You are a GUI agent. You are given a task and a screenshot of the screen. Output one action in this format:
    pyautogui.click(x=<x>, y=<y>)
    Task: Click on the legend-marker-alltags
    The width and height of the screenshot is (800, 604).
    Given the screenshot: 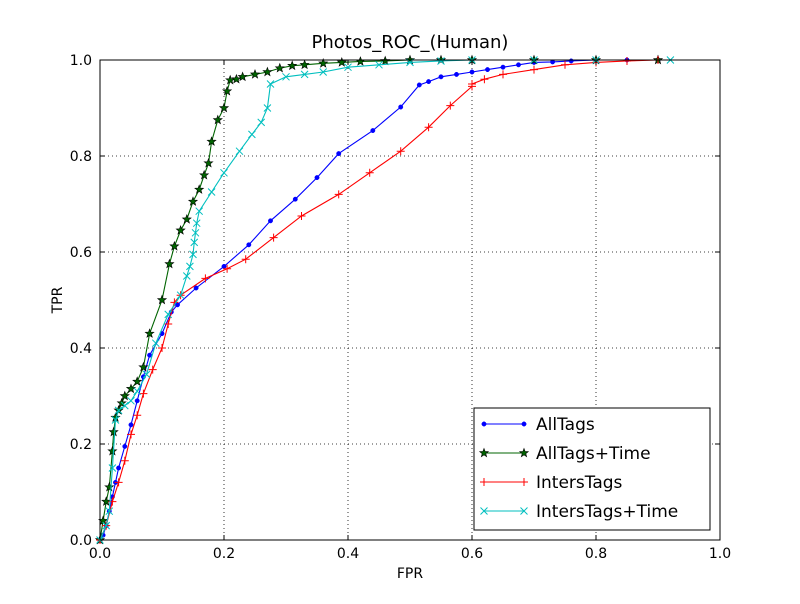 What is the action you would take?
    pyautogui.click(x=484, y=424)
    